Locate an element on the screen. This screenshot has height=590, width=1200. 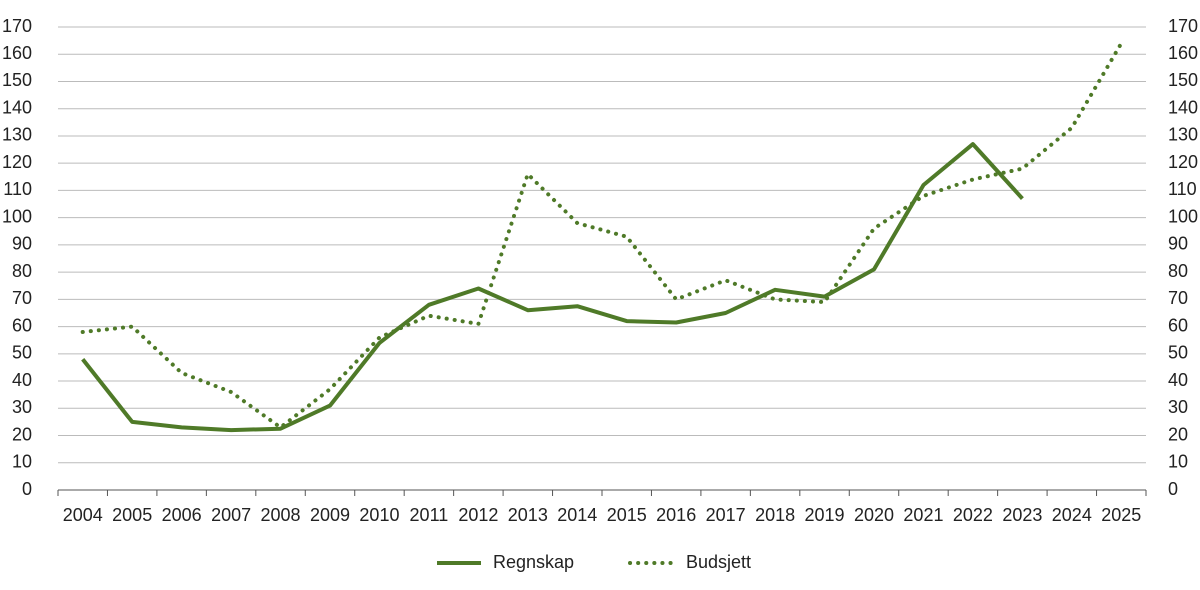
x-tick-label: 2022 is located at coordinates (973, 515).